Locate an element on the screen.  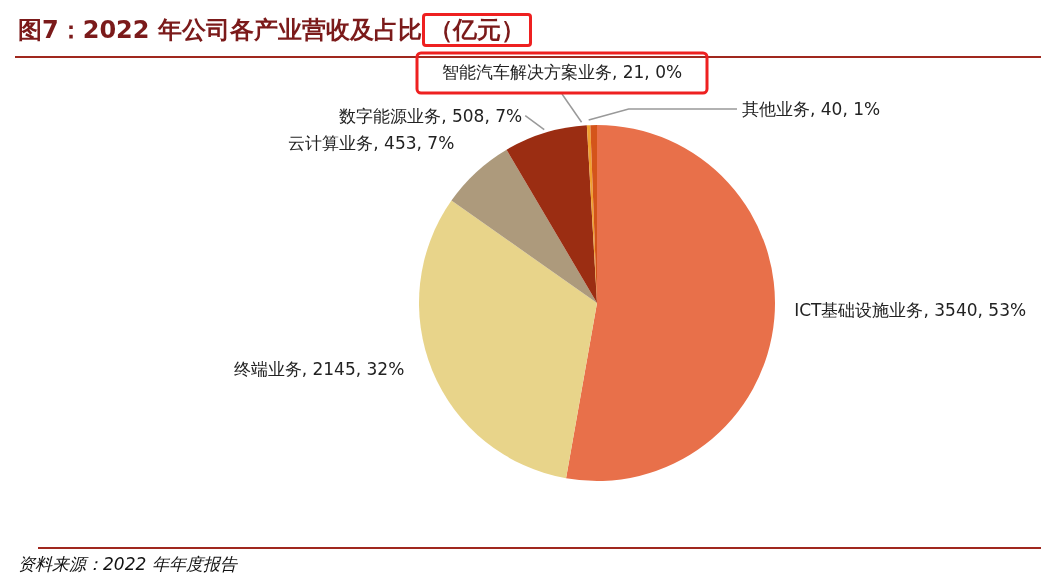
slice-label: 其他业务, 40, 1% is located at coordinates (811, 109).